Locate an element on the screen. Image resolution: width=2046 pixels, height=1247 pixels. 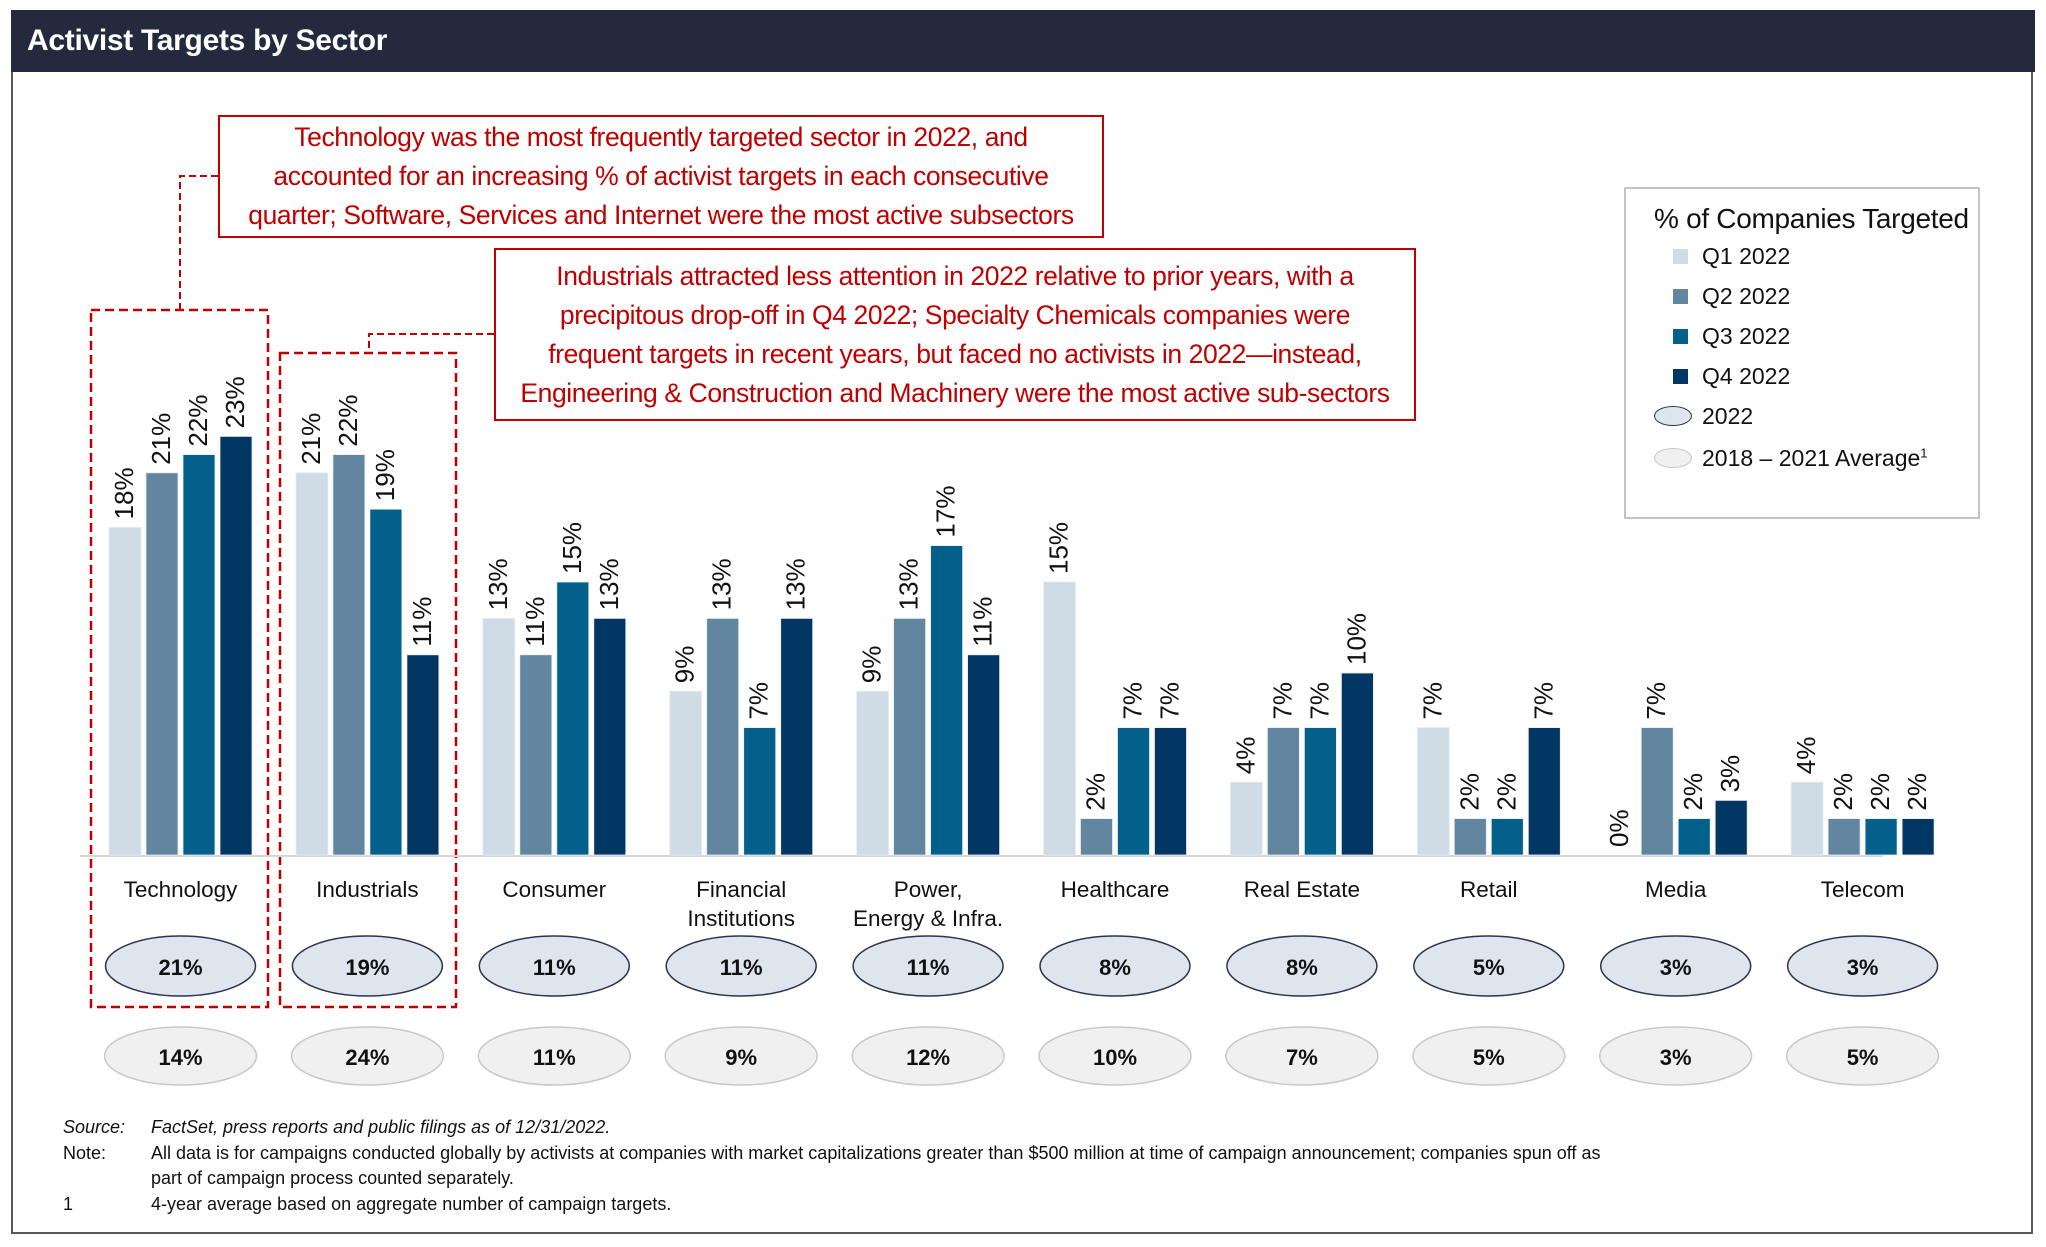
summary-value-2022: 8% is located at coordinates (1302, 967).